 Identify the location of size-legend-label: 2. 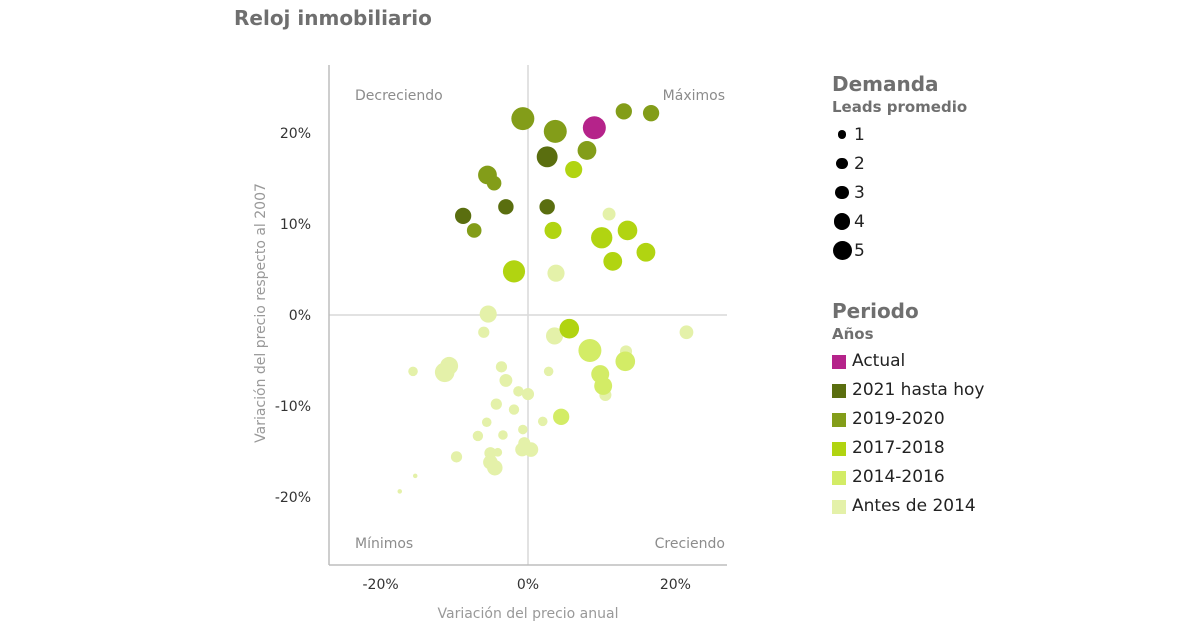
(859, 163).